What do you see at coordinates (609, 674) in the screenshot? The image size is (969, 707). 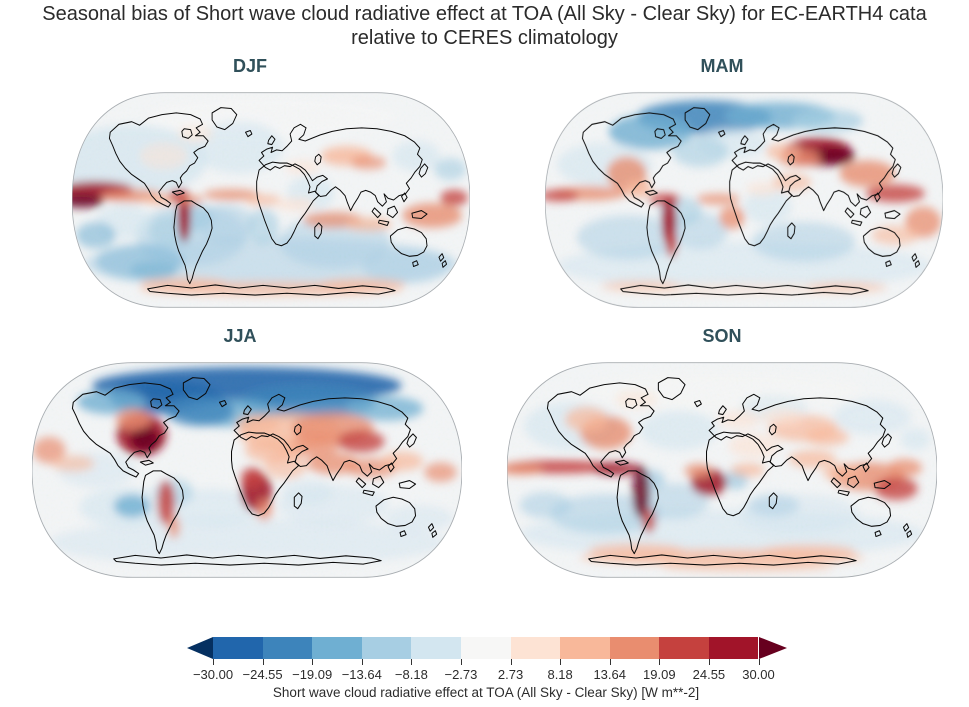 I see `colorbar-tick-label: 13.64` at bounding box center [609, 674].